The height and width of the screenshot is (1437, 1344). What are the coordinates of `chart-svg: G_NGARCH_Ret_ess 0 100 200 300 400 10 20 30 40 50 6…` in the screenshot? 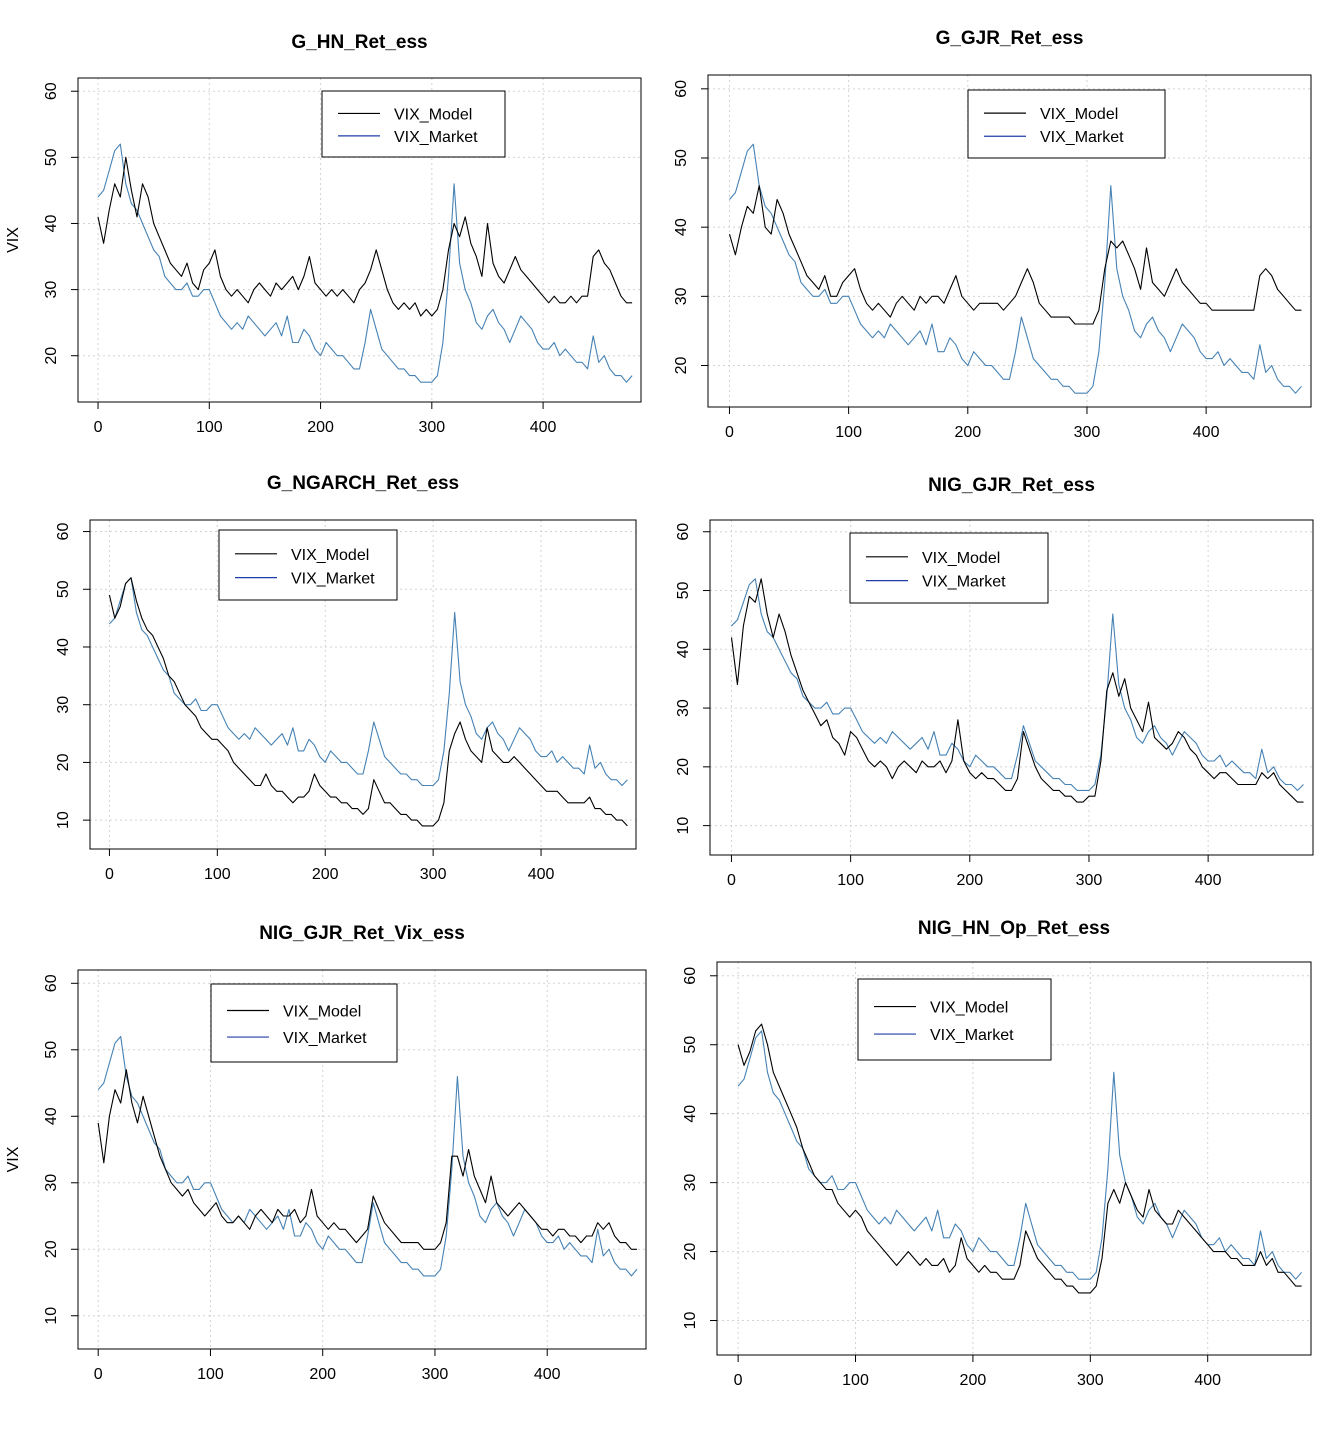 It's located at (346, 678).